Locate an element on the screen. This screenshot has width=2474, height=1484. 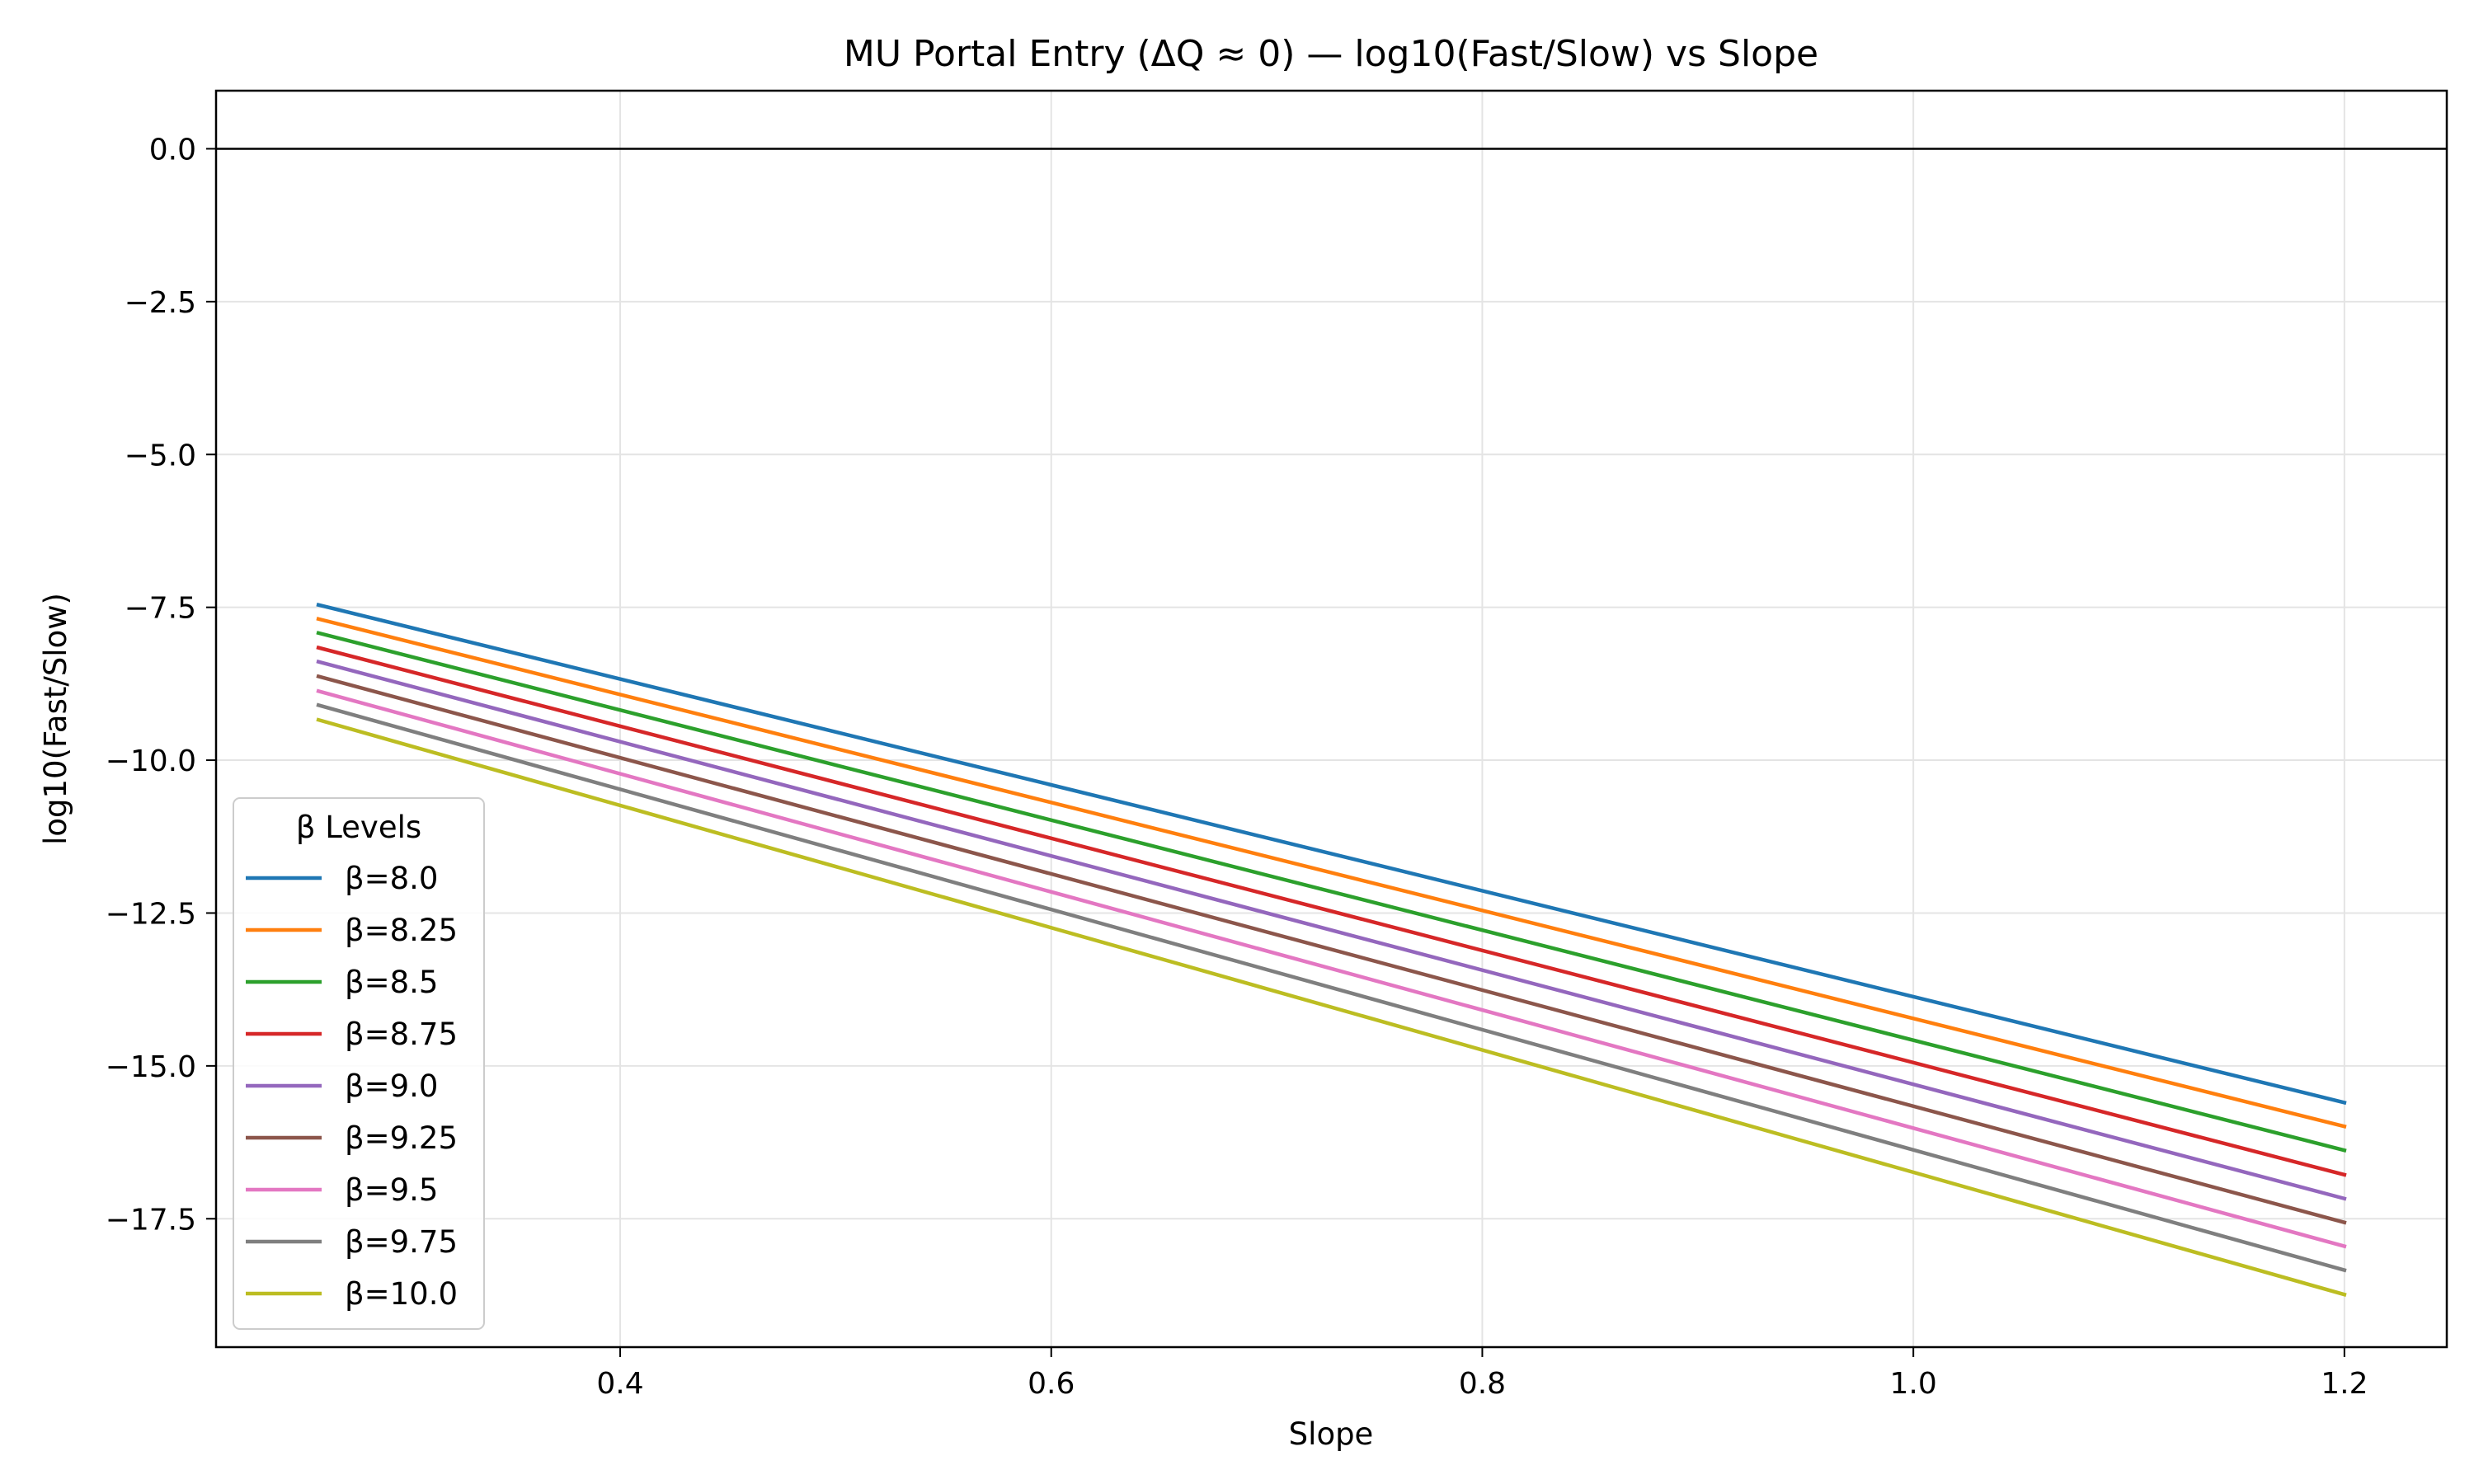
y-tick-label: −5.0 is located at coordinates (160, 455).